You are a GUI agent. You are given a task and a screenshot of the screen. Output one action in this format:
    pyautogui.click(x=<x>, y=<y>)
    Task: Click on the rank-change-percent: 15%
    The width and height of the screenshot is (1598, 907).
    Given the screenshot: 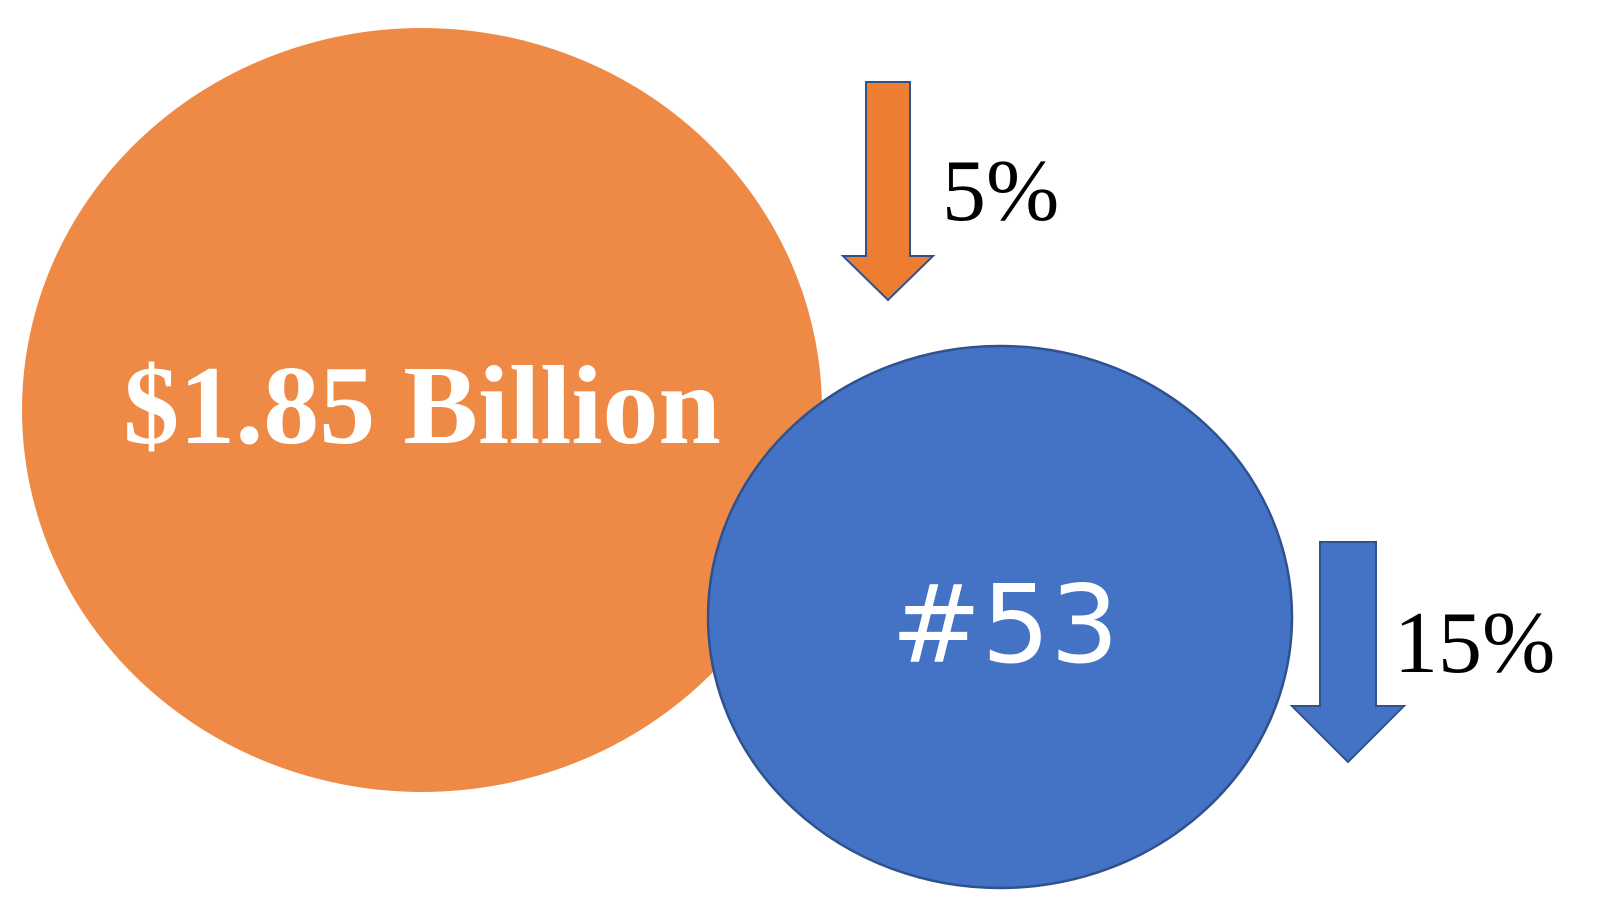 What is the action you would take?
    pyautogui.click(x=1475, y=643)
    